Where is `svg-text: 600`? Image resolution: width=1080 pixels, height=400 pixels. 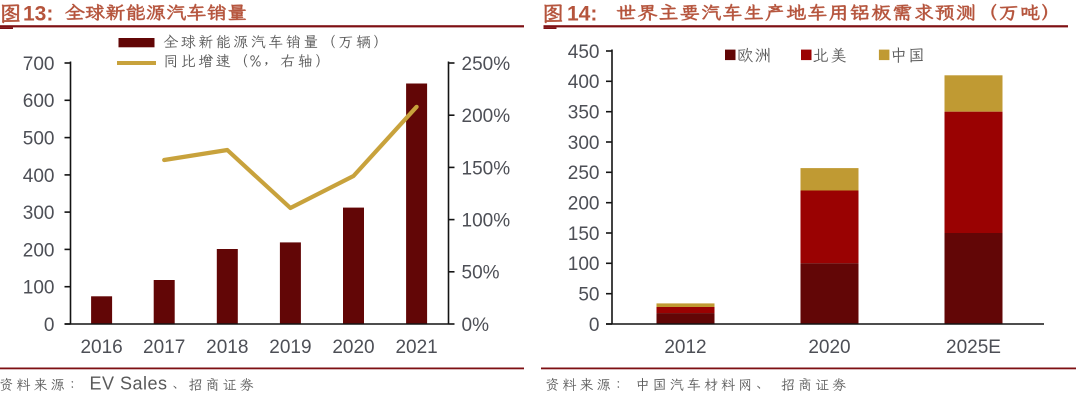
svg-text: 600 is located at coordinates (39, 101).